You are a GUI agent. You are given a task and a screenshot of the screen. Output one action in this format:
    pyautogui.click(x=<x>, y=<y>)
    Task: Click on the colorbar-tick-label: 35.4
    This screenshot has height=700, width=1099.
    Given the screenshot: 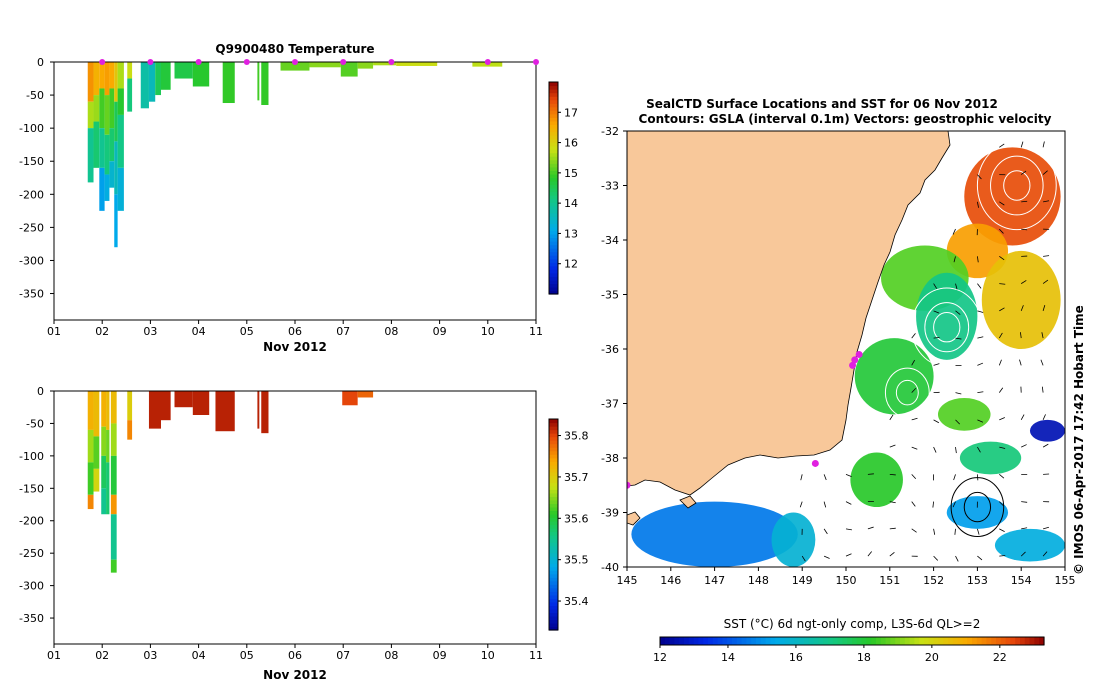 What is the action you would take?
    pyautogui.click(x=576, y=601)
    